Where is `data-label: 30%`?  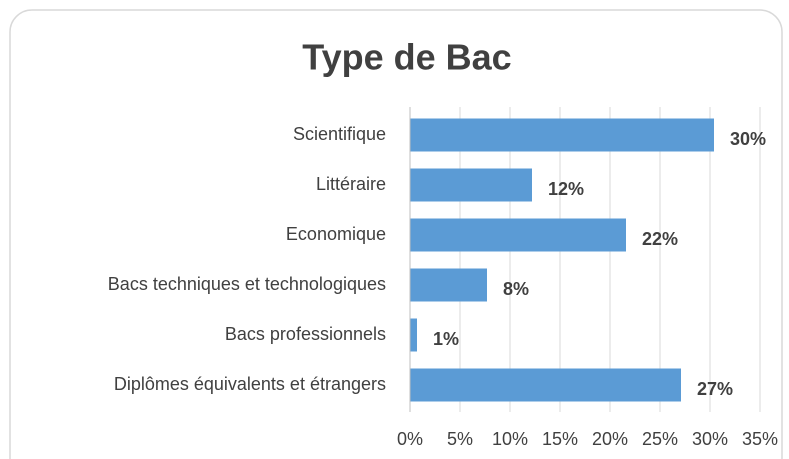
data-label: 30% is located at coordinates (748, 139).